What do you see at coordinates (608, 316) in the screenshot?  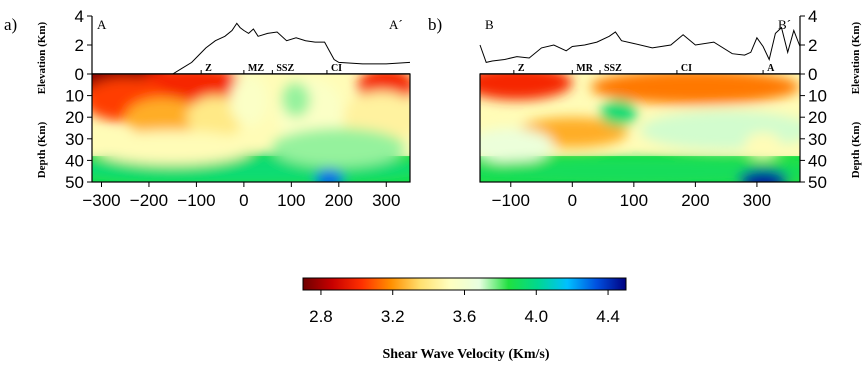 I see `colorbar-tick-label: 4.4` at bounding box center [608, 316].